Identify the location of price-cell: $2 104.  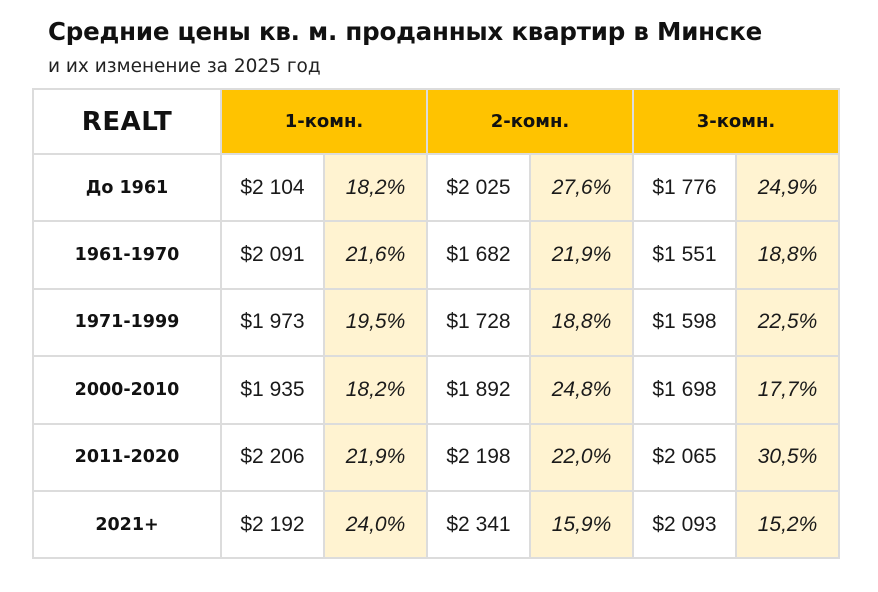
(272, 187).